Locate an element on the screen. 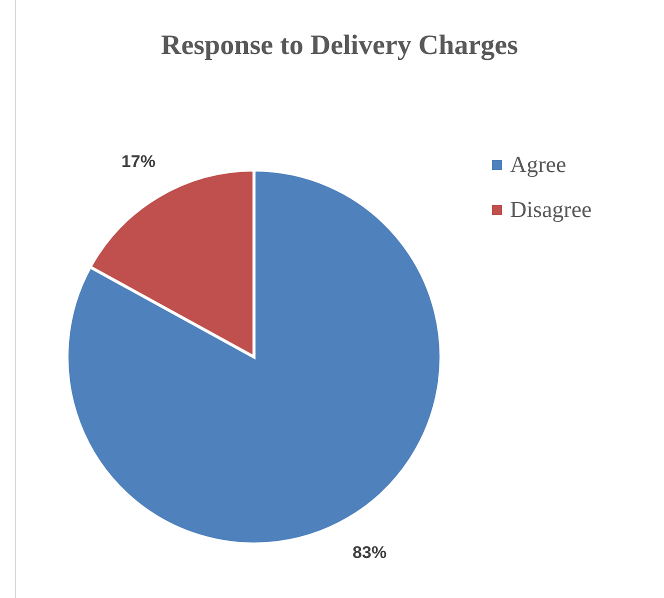 This screenshot has height=598, width=664. data-label: 83% is located at coordinates (369, 552).